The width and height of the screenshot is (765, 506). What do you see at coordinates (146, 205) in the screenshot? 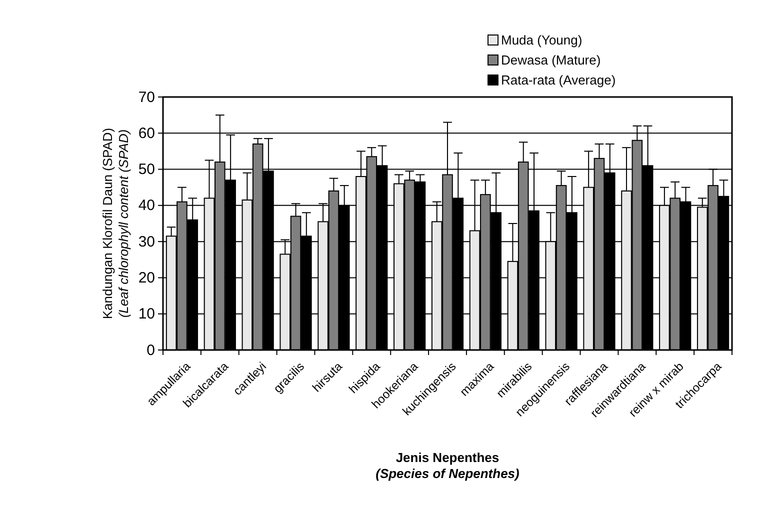
I see `y-tick-label: 40` at bounding box center [146, 205].